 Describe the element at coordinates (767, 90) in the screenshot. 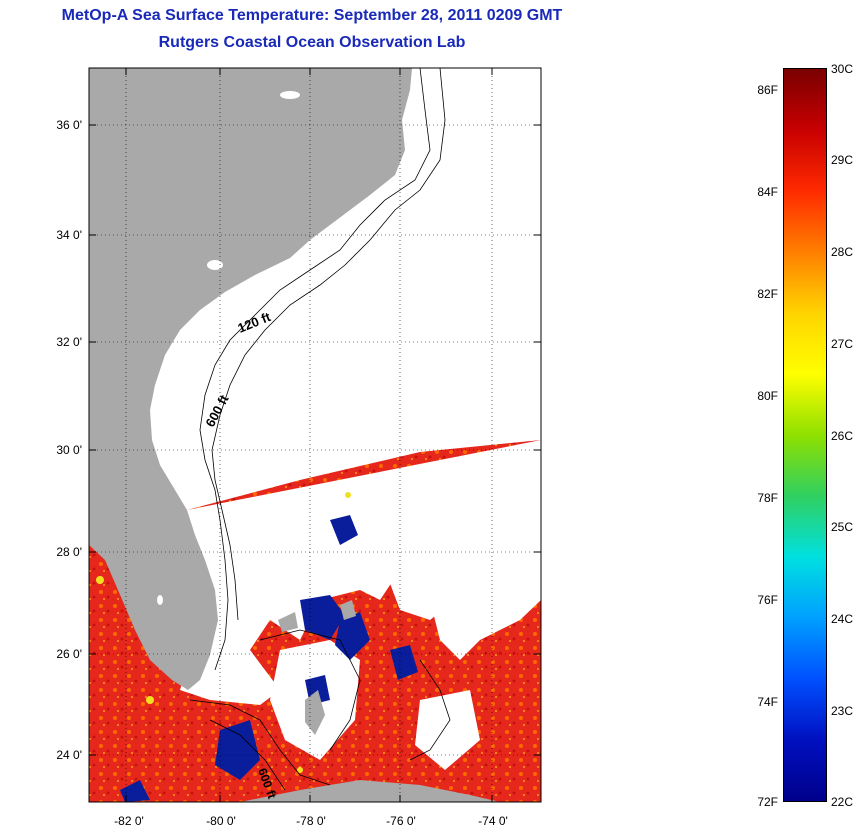

I see `colorbar-f-label: 86F` at that location.